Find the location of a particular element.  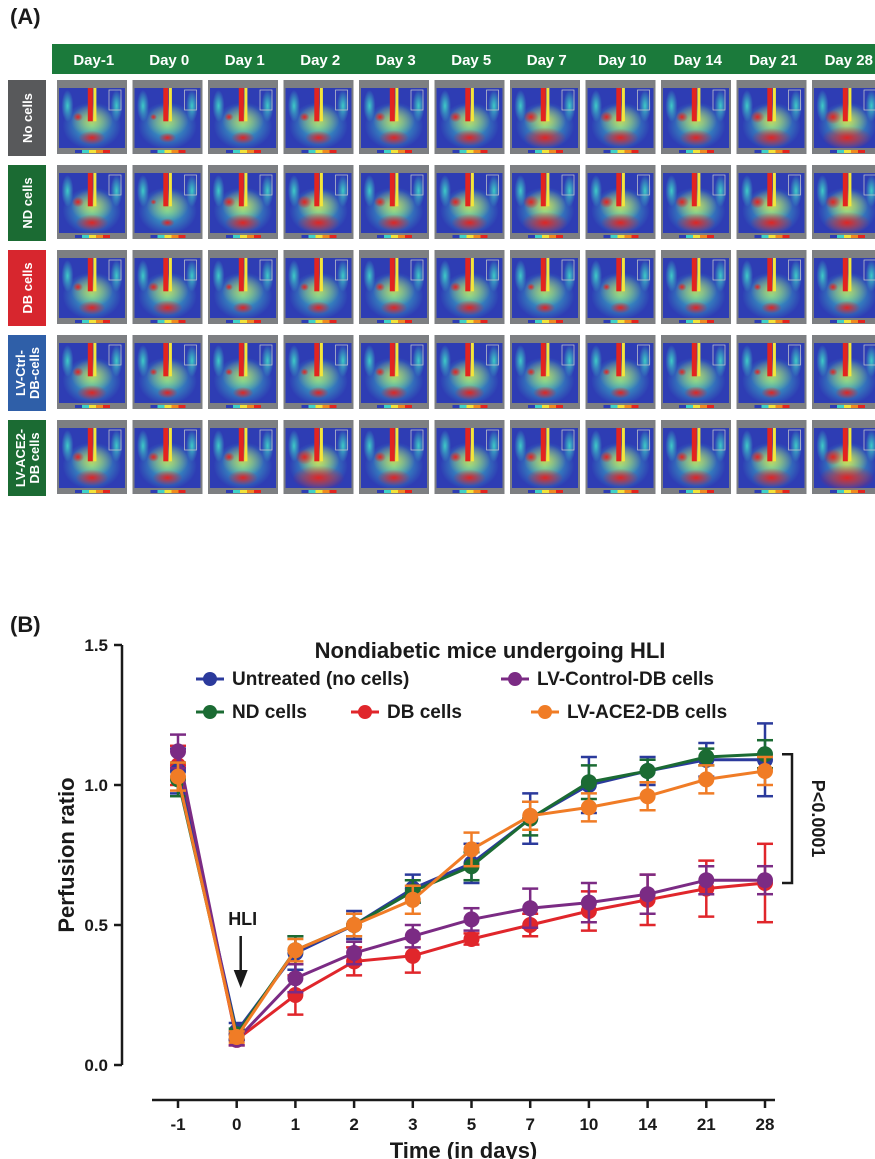

x-tick-label: 14 is located at coordinates (647, 1124).